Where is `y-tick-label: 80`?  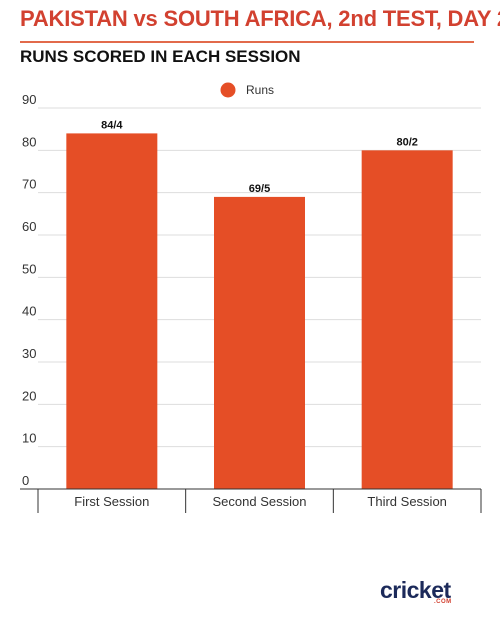 y-tick-label: 80 is located at coordinates (29, 141).